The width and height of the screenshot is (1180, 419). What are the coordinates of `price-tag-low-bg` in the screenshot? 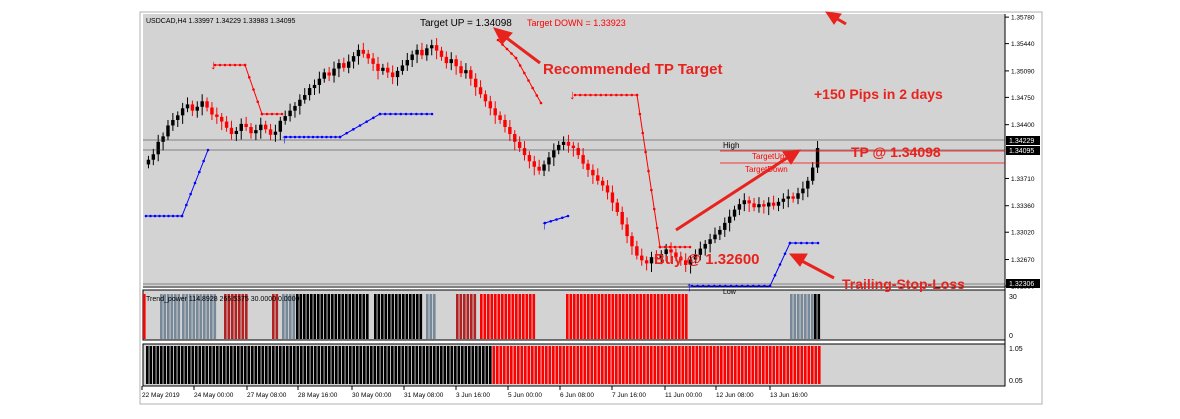 It's located at (1023, 283).